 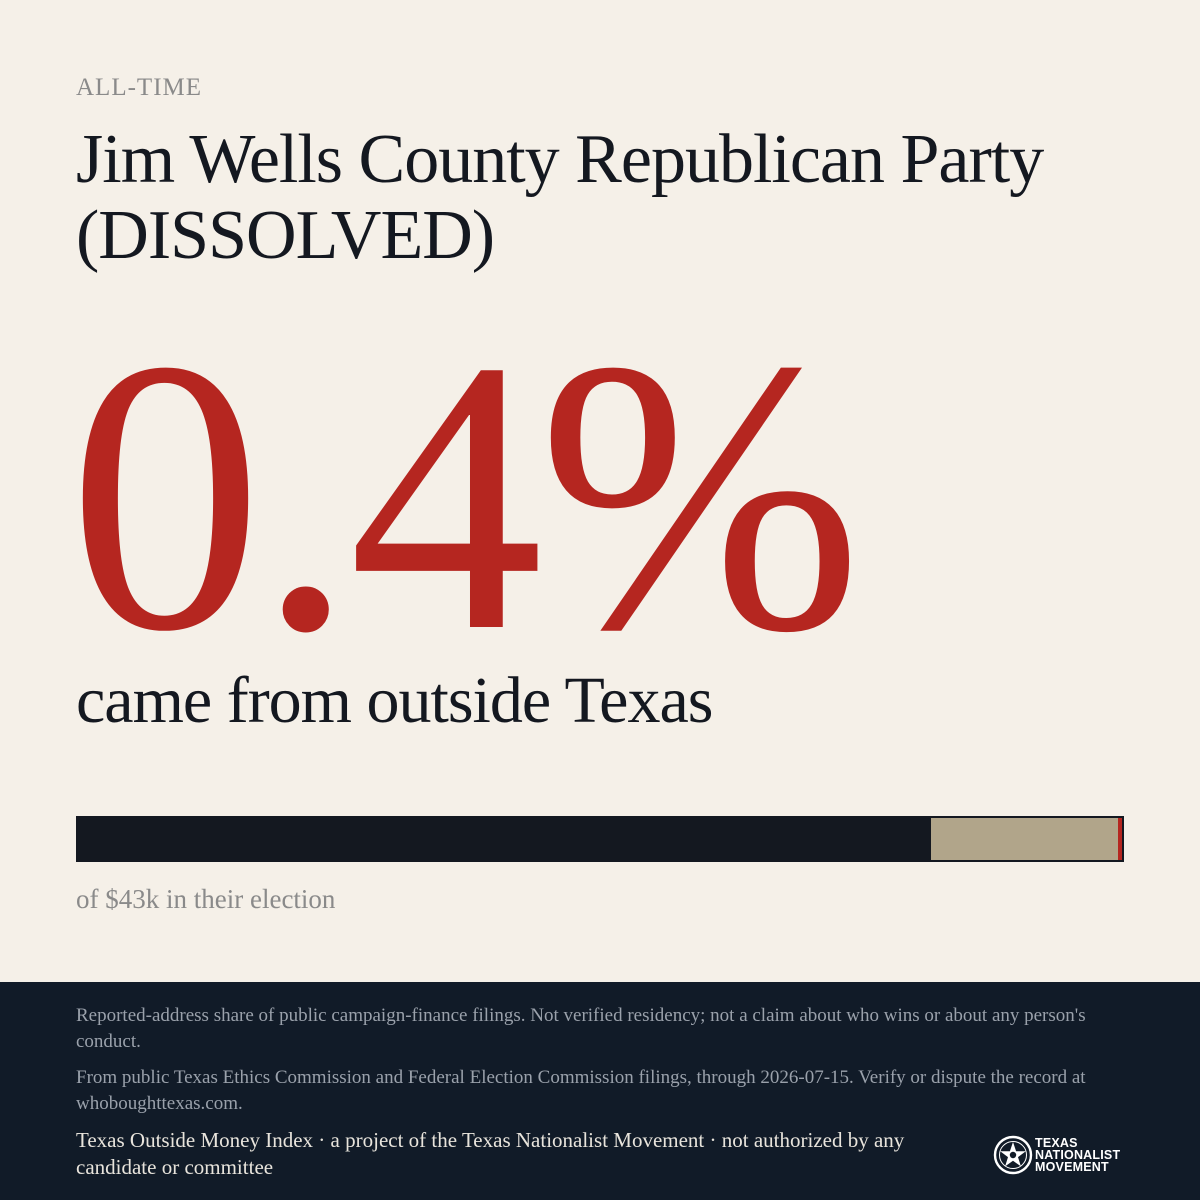 What do you see at coordinates (1078, 1155) in the screenshot?
I see `logo-line-2: NATIONALIST` at bounding box center [1078, 1155].